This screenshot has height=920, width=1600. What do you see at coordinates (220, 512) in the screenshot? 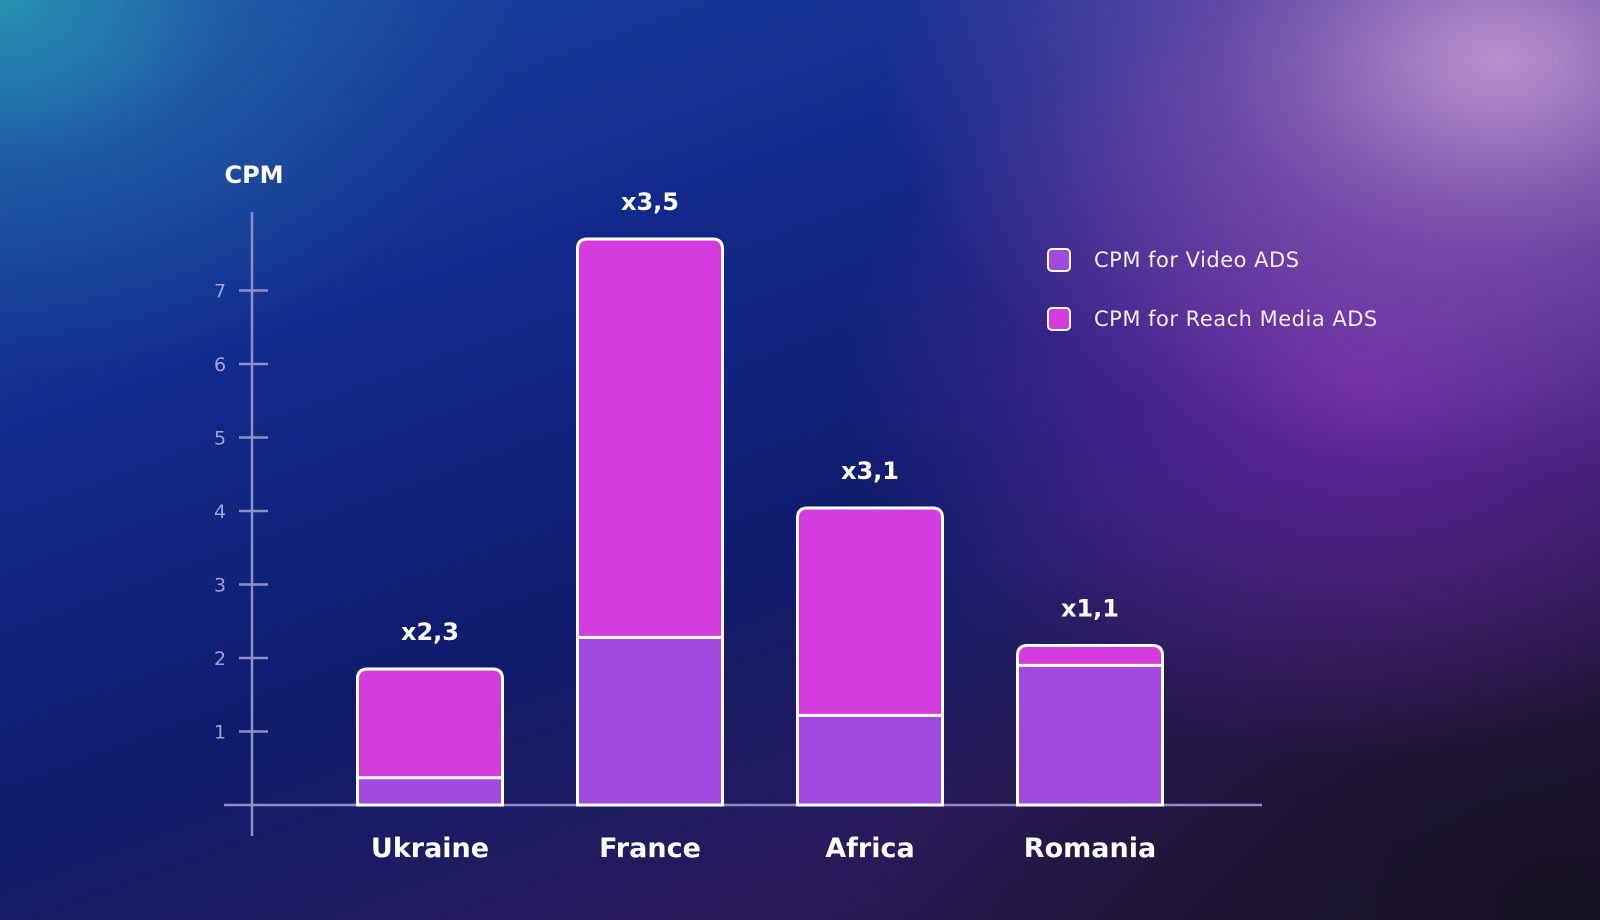
I see `y-tick-label: 4` at bounding box center [220, 512].